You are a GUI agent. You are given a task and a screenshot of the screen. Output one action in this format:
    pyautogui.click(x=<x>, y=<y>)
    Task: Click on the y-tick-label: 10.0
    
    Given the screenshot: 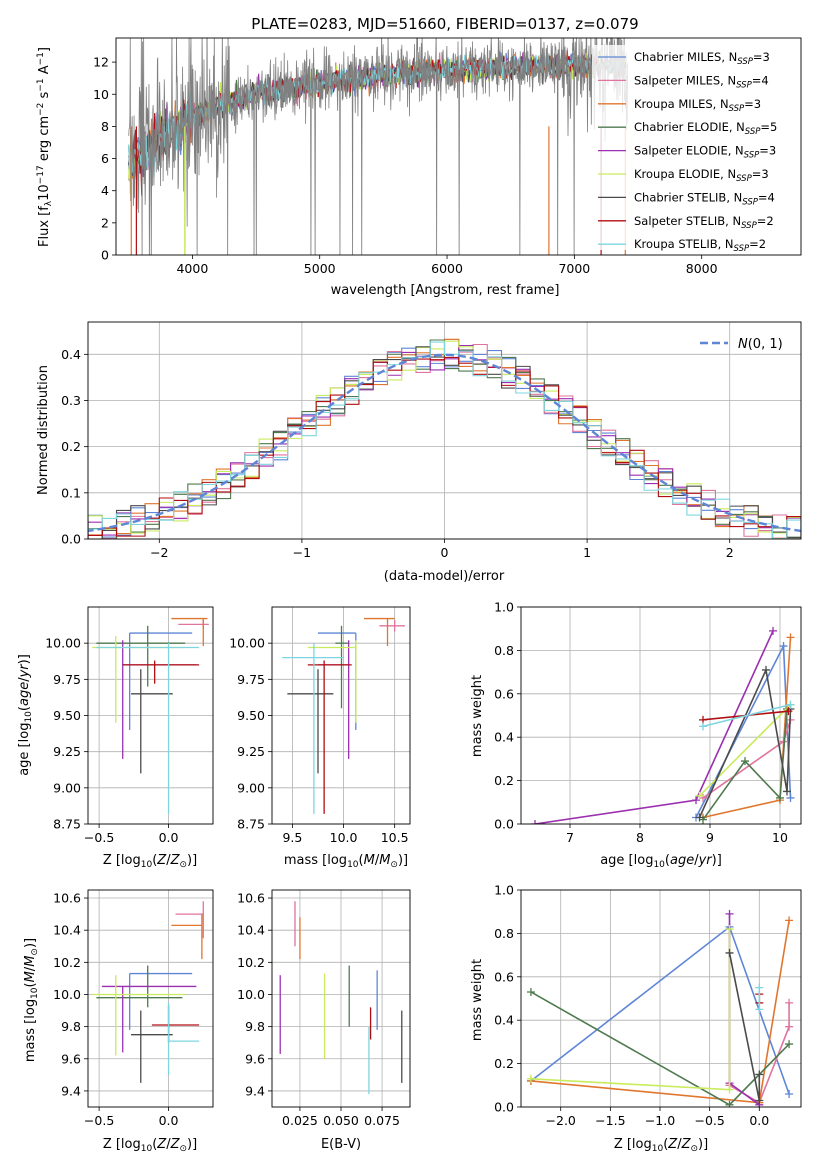 What is the action you would take?
    pyautogui.click(x=251, y=994)
    